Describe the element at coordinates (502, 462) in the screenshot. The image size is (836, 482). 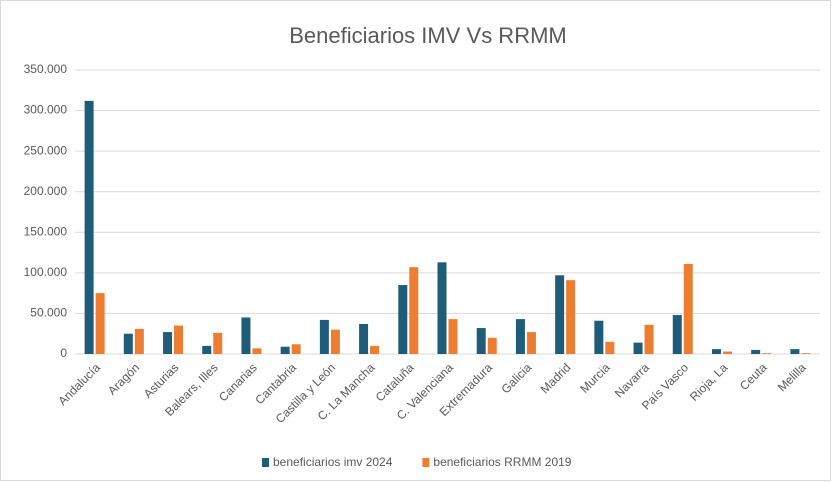
I see `legend-label: beneficiarios RRMM 2019` at that location.